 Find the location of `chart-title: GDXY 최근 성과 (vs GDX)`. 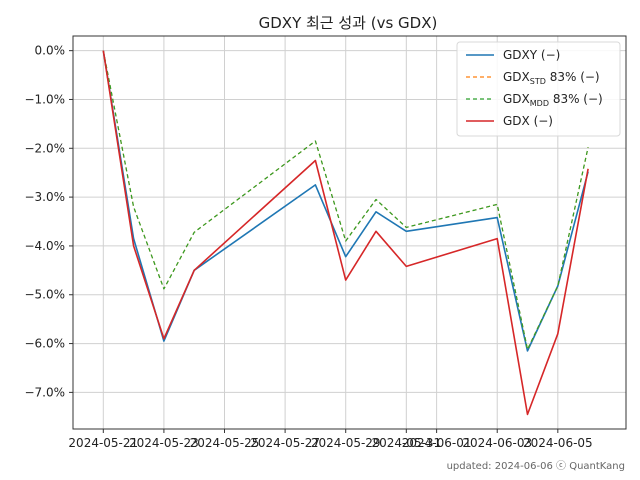

chart-title: GDXY 최근 성과 (vs GDX) is located at coordinates (348, 23).